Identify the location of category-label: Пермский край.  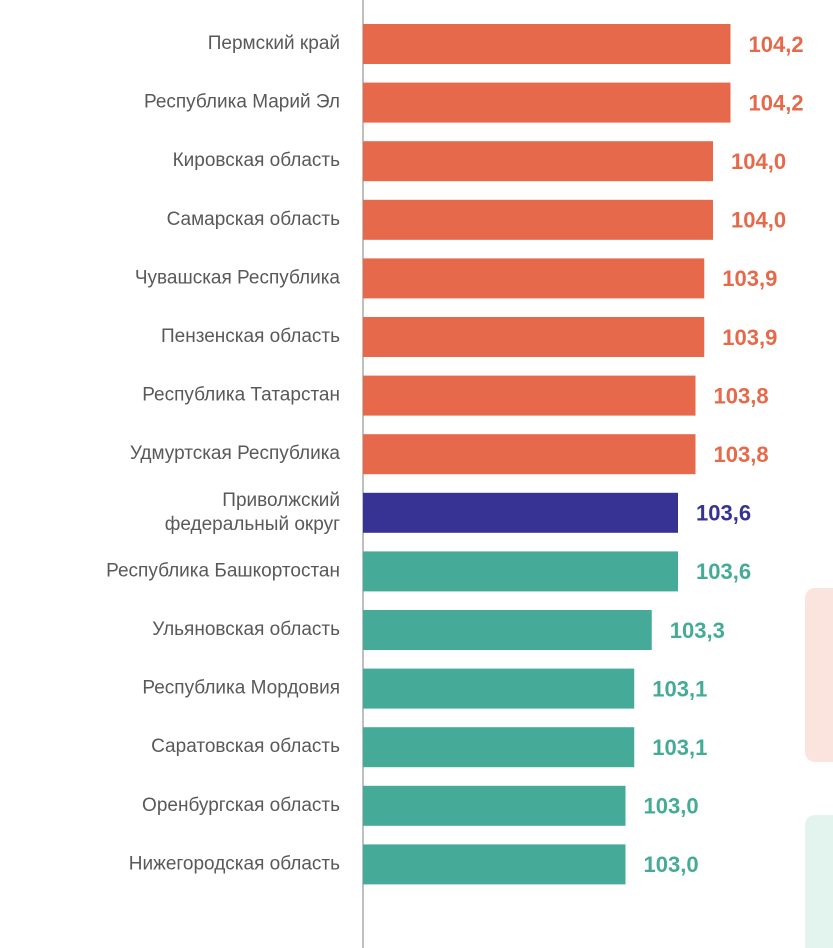
(274, 43).